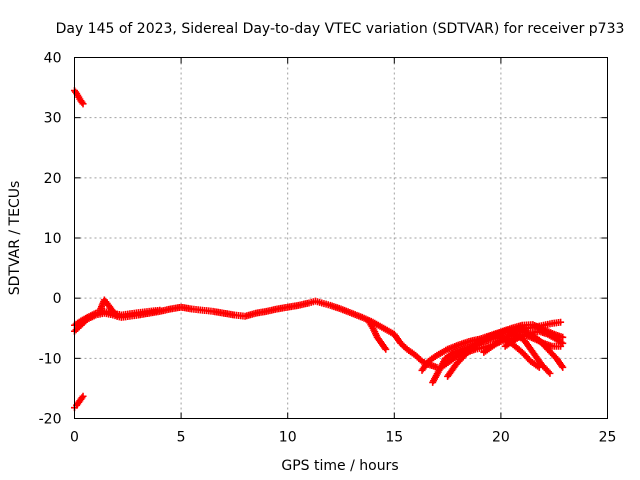 The height and width of the screenshot is (480, 640). What do you see at coordinates (53, 239) in the screenshot?
I see `y-tick-label: 10` at bounding box center [53, 239].